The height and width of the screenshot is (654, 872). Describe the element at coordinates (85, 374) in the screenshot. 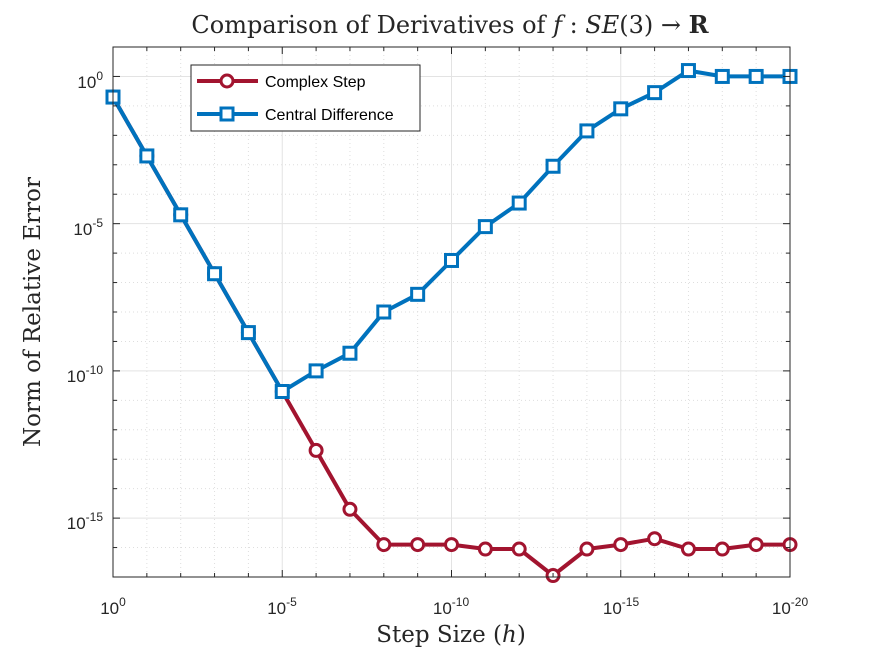

I see `y-tick-label: 10⁻¹⁰` at that location.